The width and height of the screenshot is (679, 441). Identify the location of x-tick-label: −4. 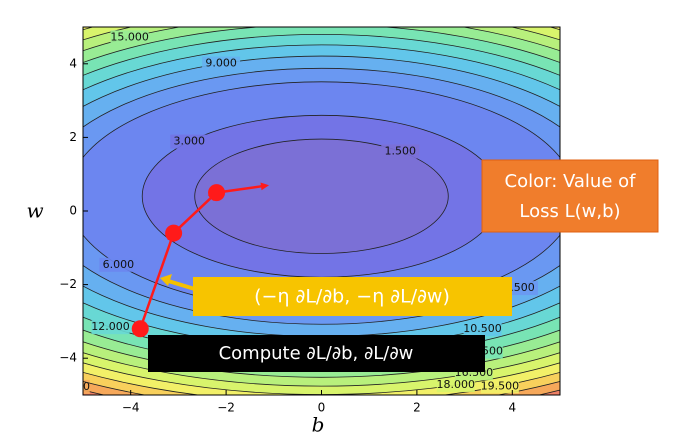
(131, 408).